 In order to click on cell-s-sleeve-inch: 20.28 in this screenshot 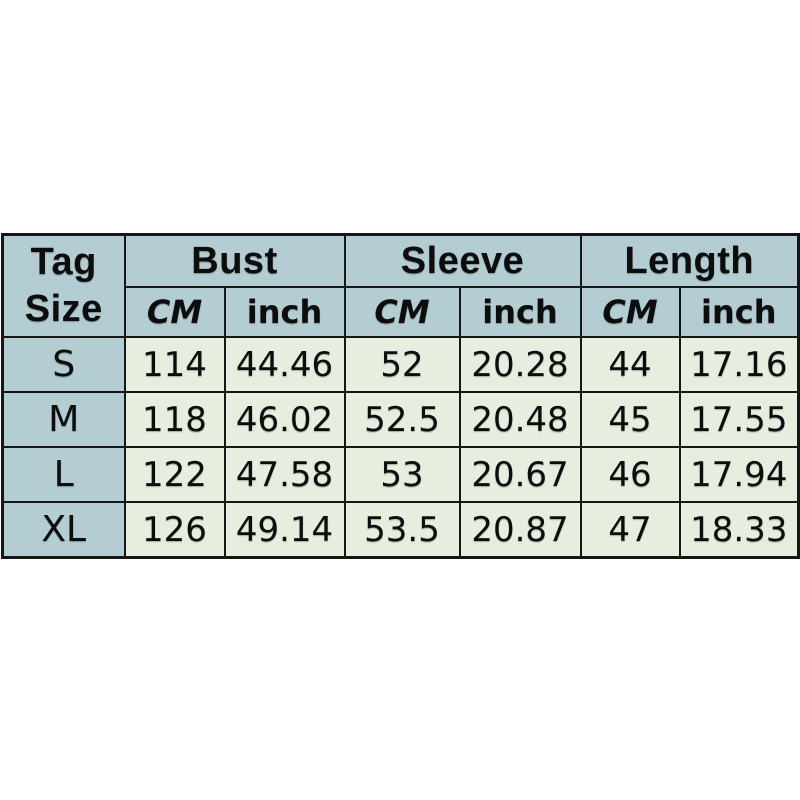, I will do `click(520, 364)`.